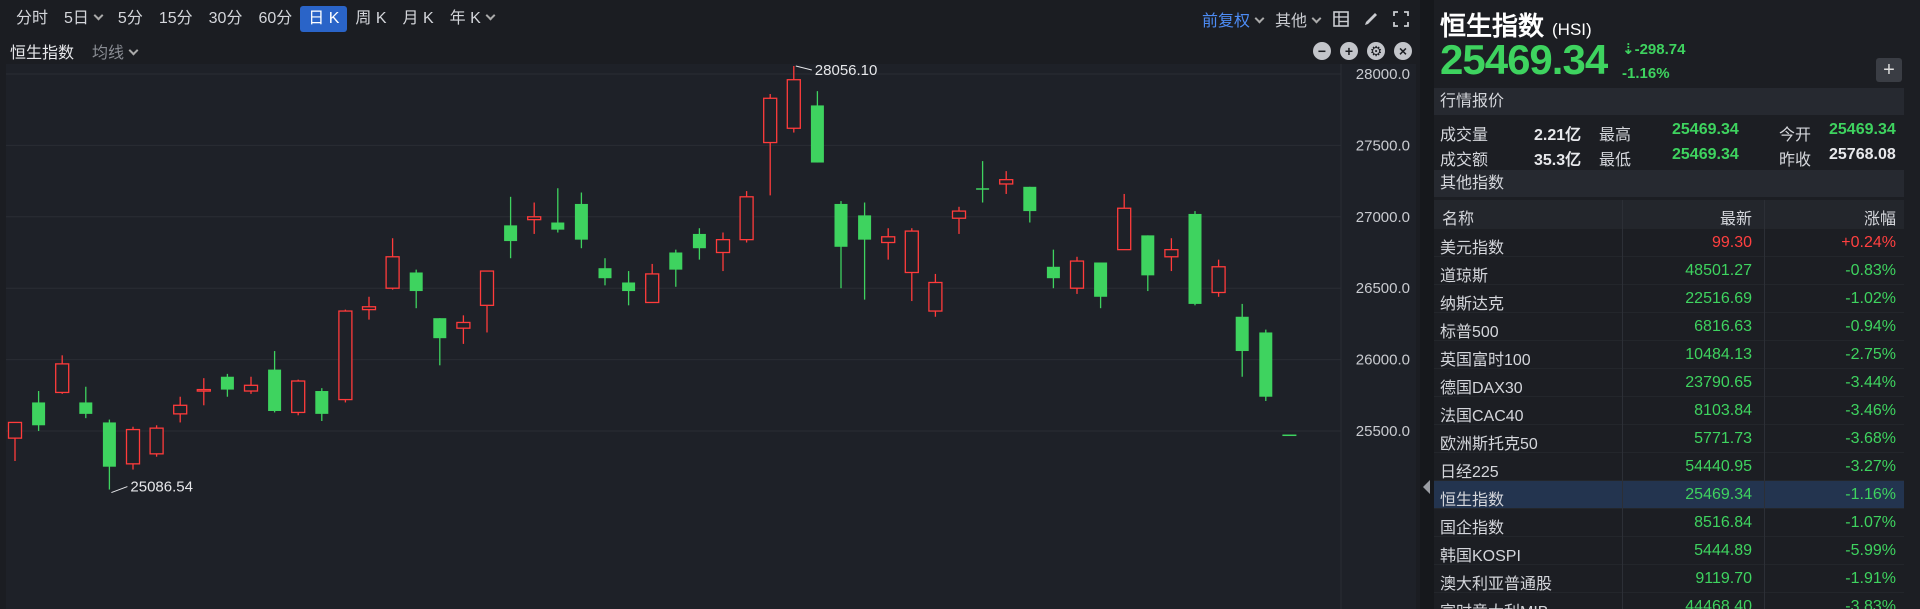  I want to click on index-last-cell: 5444.89, so click(1723, 550).